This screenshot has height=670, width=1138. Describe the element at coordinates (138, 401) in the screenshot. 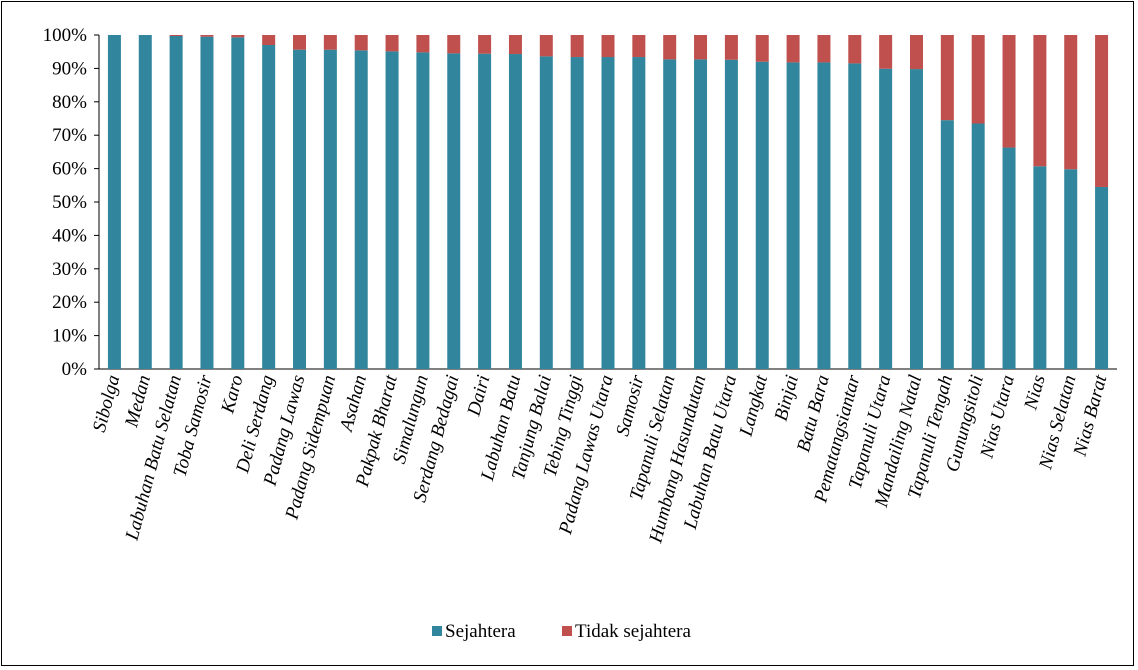

I see `x-tick-label: Medan` at that location.